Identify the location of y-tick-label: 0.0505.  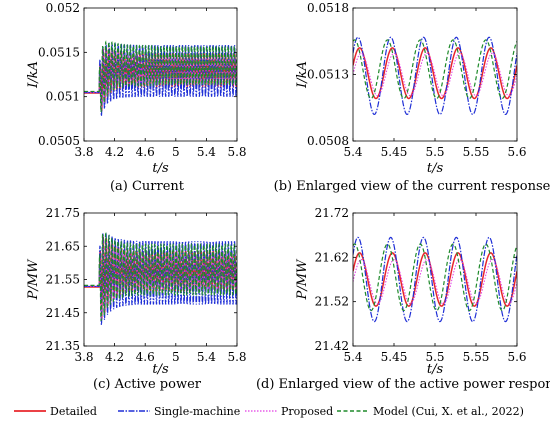
(59, 141).